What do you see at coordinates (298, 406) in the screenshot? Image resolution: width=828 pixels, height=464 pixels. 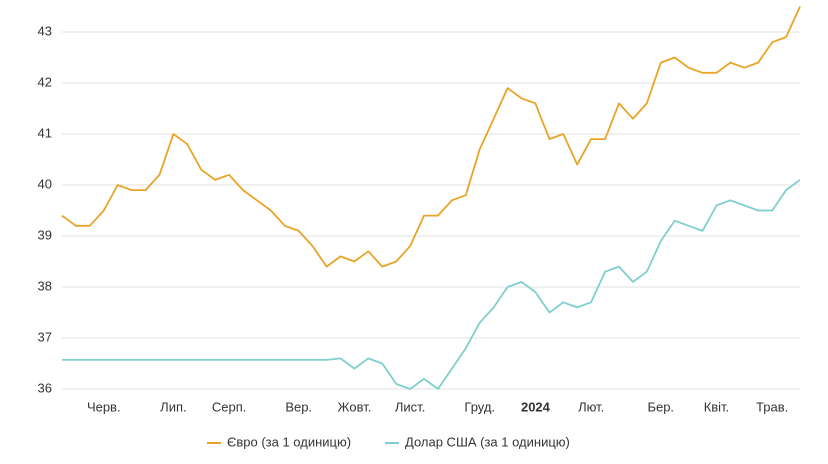 I see `x-tick-label: Вер.` at bounding box center [298, 406].